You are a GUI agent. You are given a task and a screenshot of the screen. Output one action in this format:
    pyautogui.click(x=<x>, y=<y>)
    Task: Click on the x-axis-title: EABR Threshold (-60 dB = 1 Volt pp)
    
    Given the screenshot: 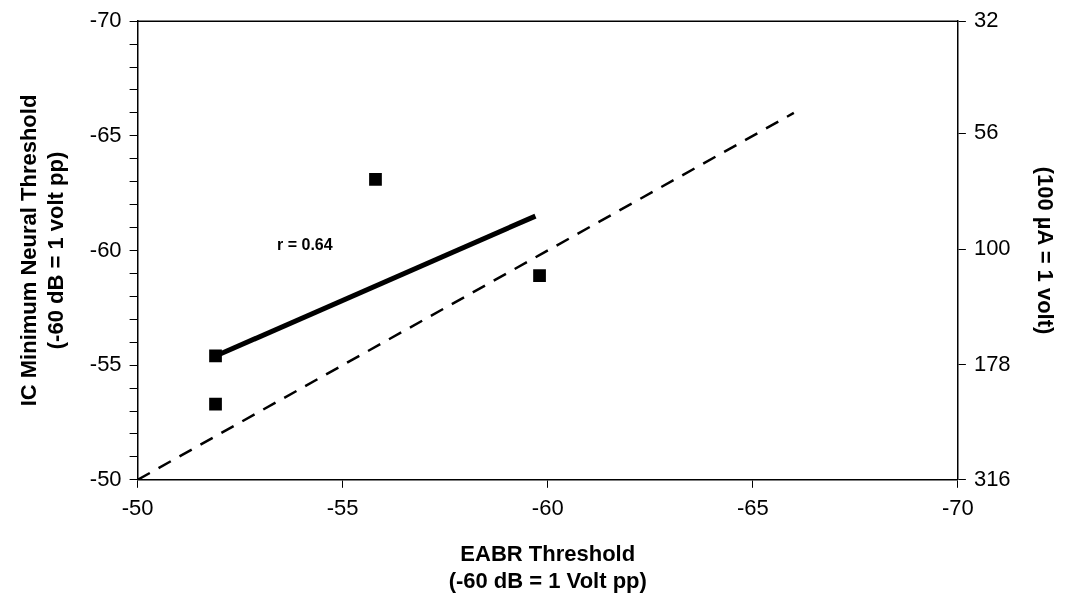 What is the action you would take?
    pyautogui.click(x=547, y=567)
    